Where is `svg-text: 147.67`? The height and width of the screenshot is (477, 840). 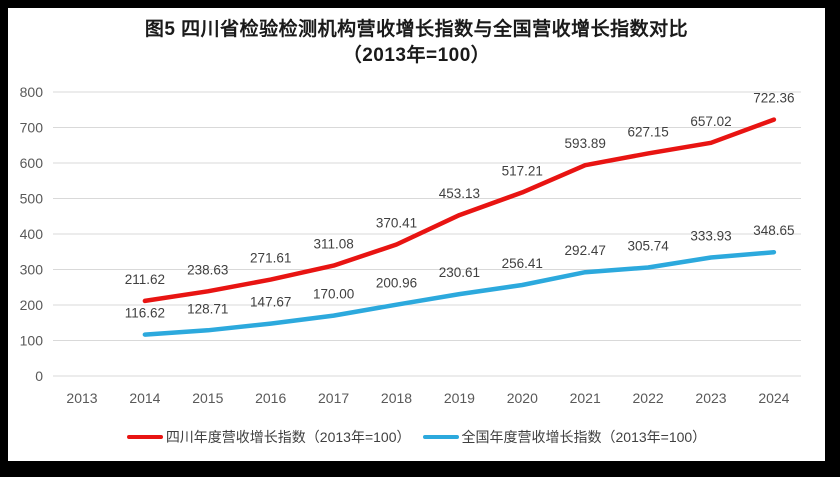
svg-text: 147.67 is located at coordinates (270, 302).